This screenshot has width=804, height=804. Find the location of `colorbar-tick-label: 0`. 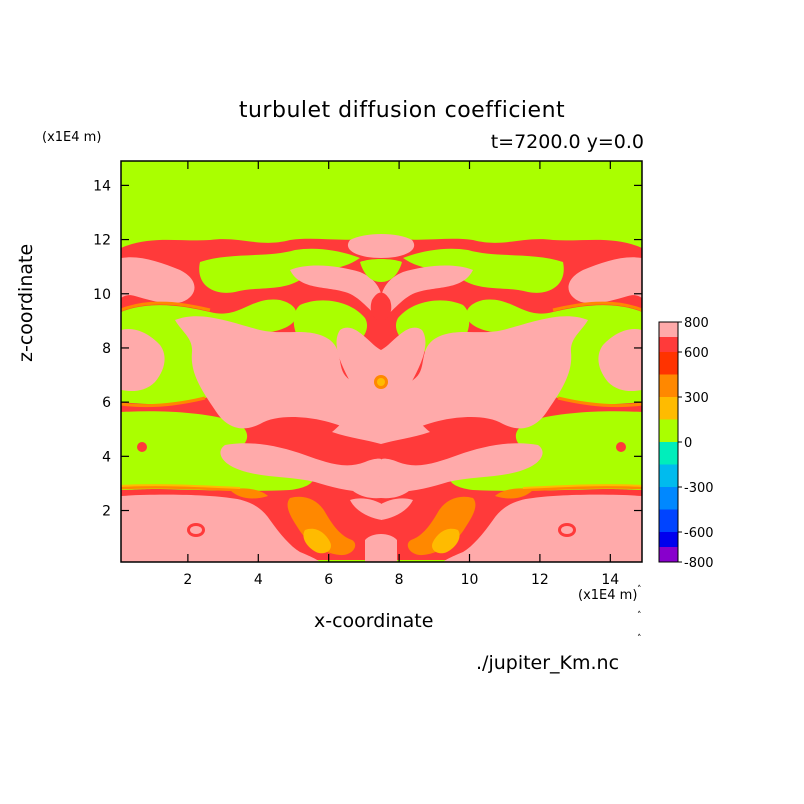

colorbar-tick-label: 0 is located at coordinates (688, 443).